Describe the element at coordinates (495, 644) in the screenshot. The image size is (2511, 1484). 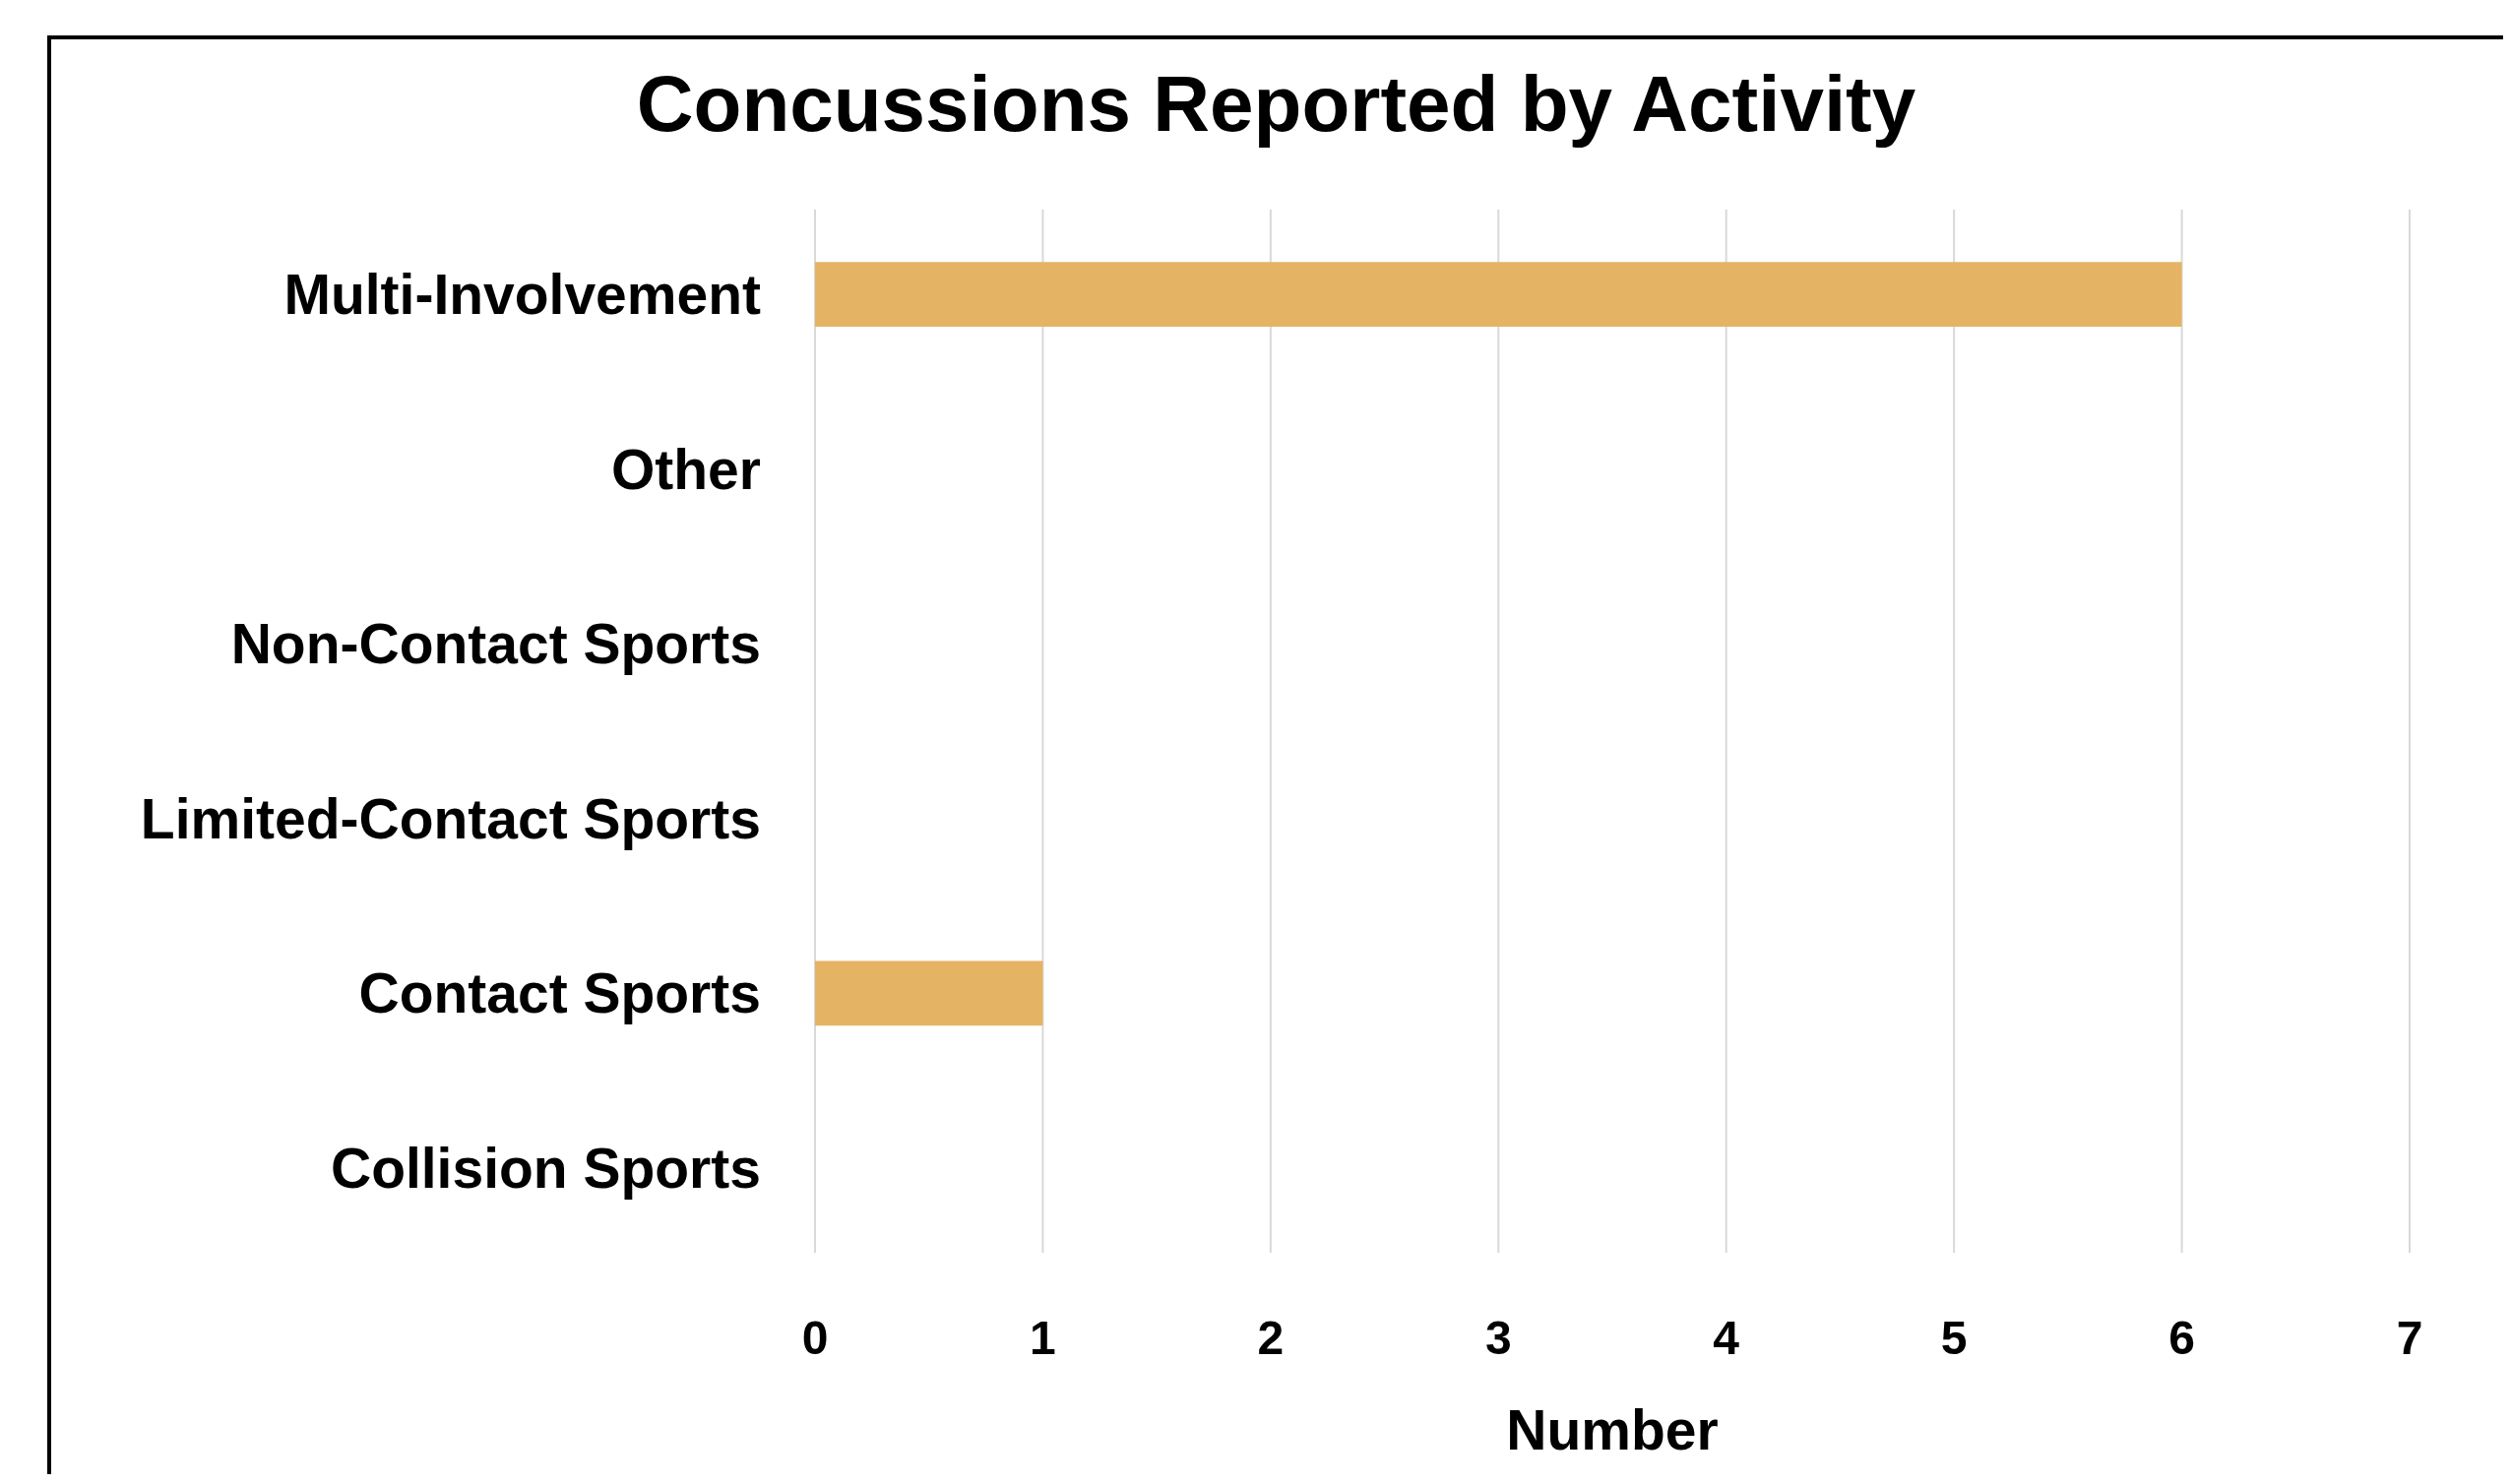
I see `y-tick-label: Non-Contact Sports` at that location.